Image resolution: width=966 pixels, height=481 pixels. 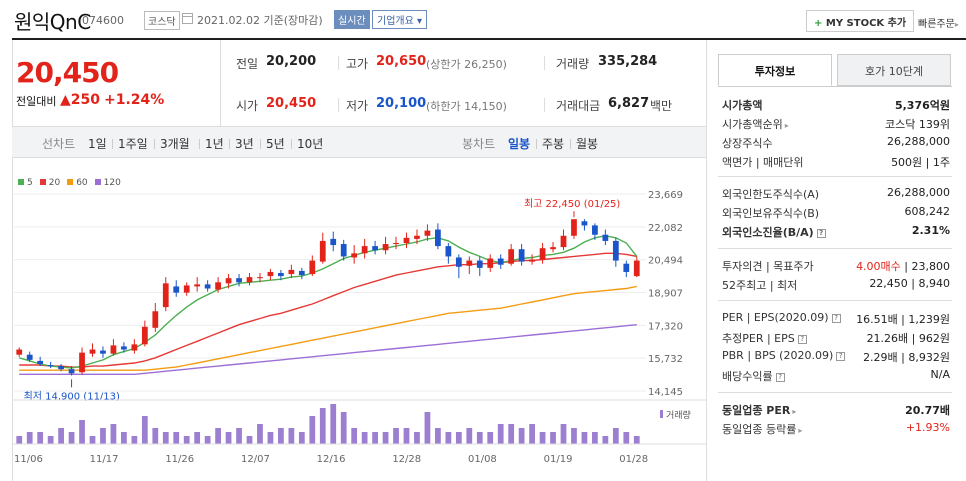 What do you see at coordinates (747, 376) in the screenshot?
I see `dividend-text: 배당수익률` at bounding box center [747, 376].